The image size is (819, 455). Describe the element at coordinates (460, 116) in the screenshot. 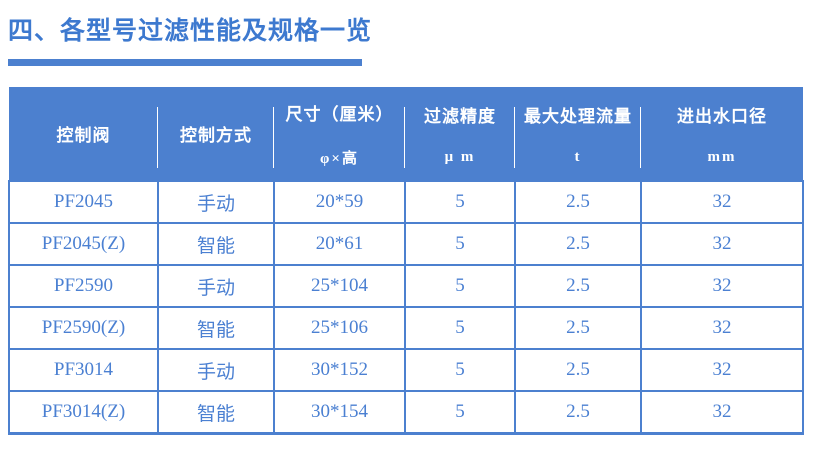

I see `column-label: 过滤精度` at that location.